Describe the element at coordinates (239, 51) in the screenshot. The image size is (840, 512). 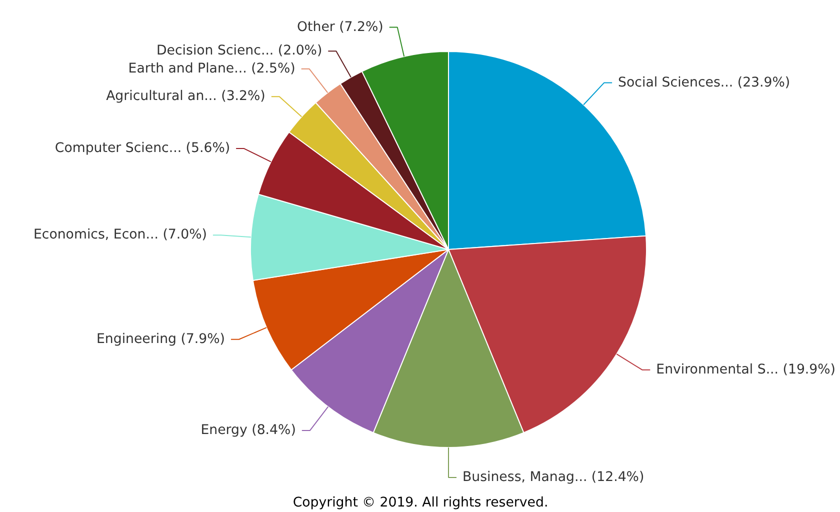
I see `slice-label: Decision Scienc... (2.0%)` at that location.